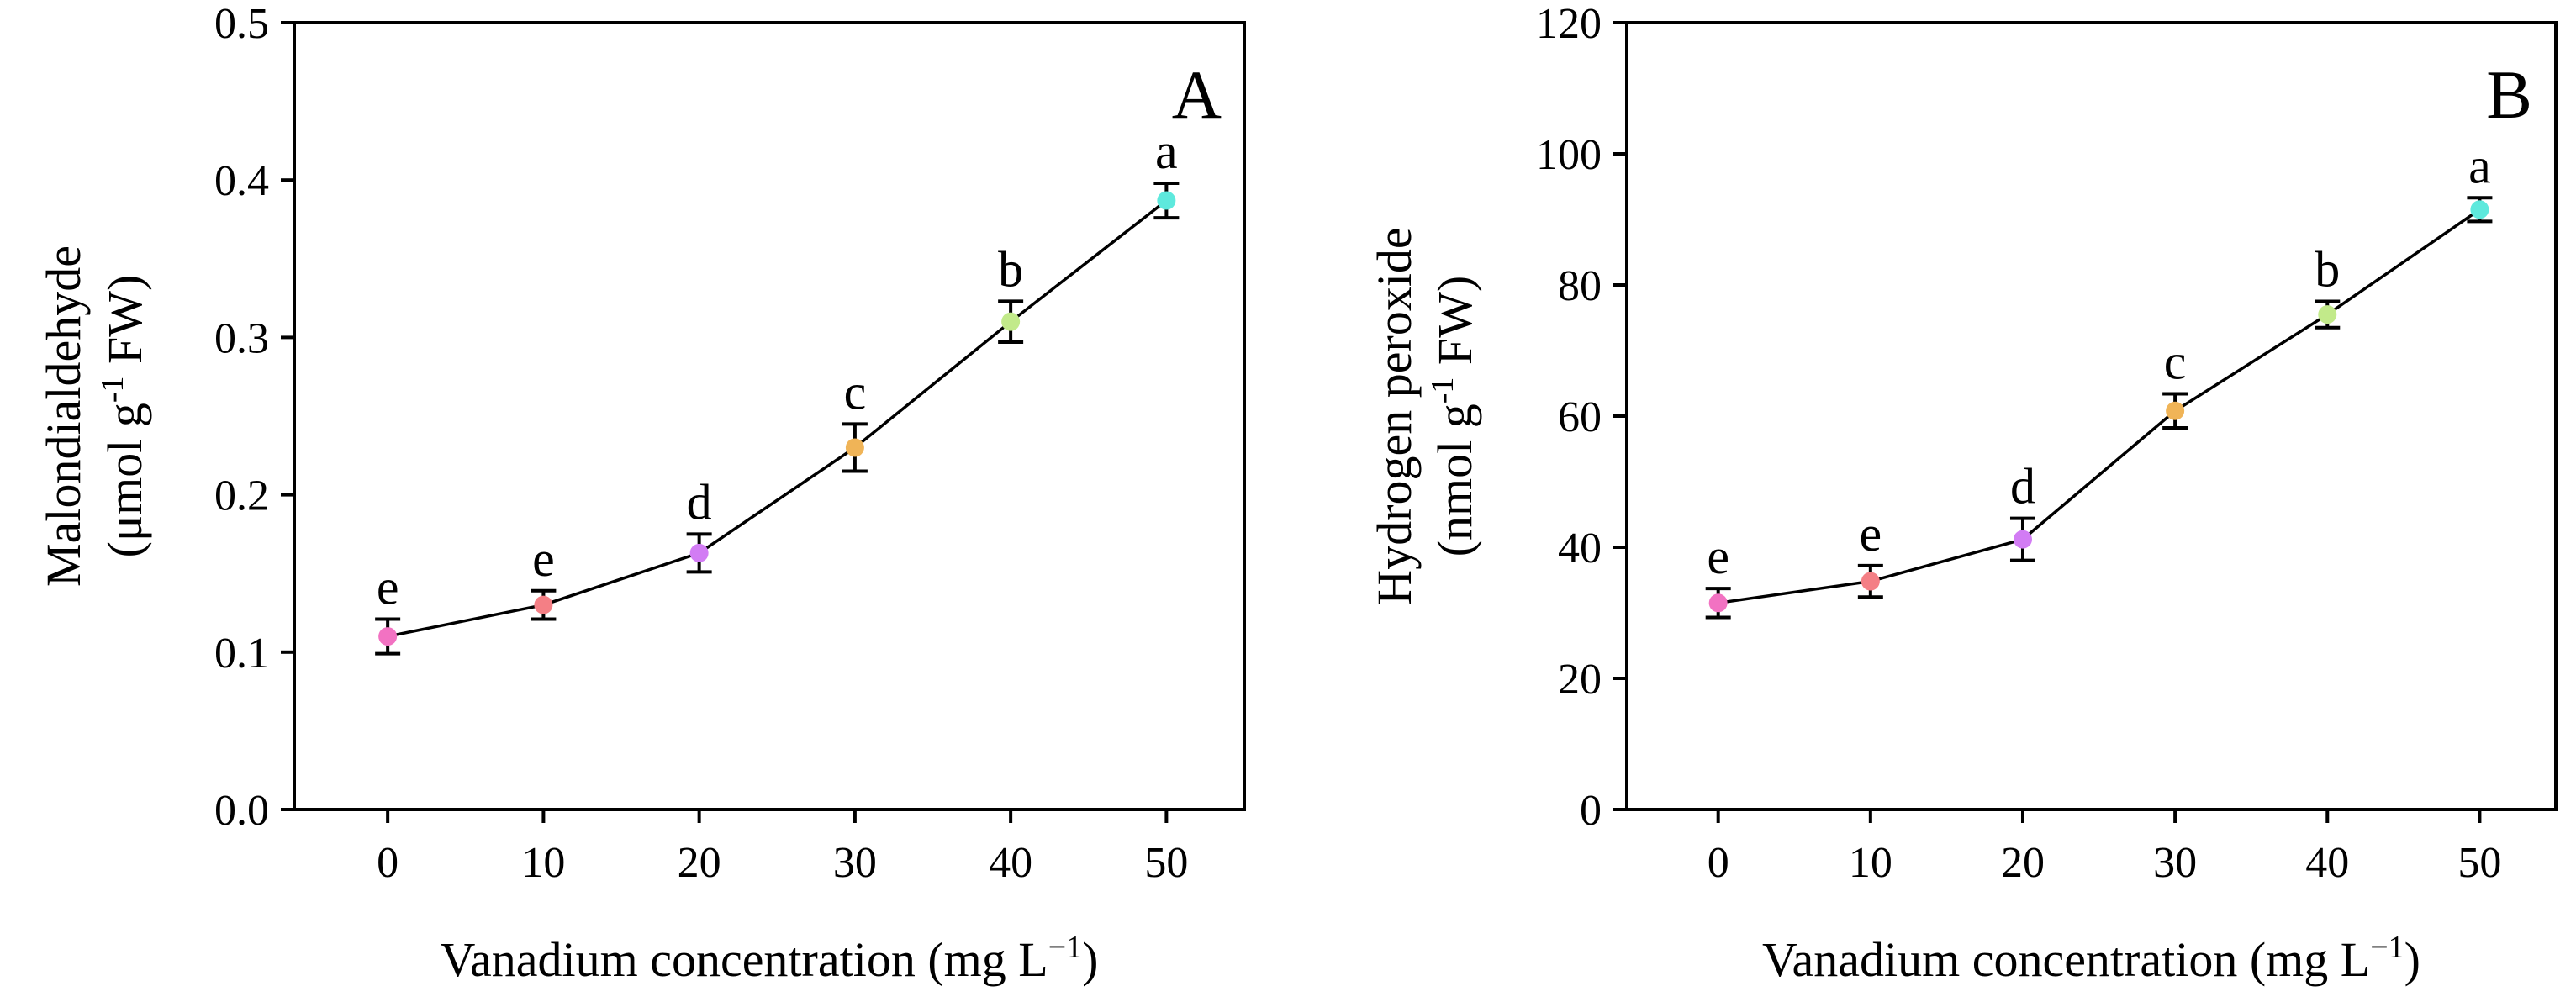 This screenshot has width=2576, height=1002. What do you see at coordinates (123, 416) in the screenshot?
I see `y-axis-unit-label: (μmol g-1 FW)` at bounding box center [123, 416].